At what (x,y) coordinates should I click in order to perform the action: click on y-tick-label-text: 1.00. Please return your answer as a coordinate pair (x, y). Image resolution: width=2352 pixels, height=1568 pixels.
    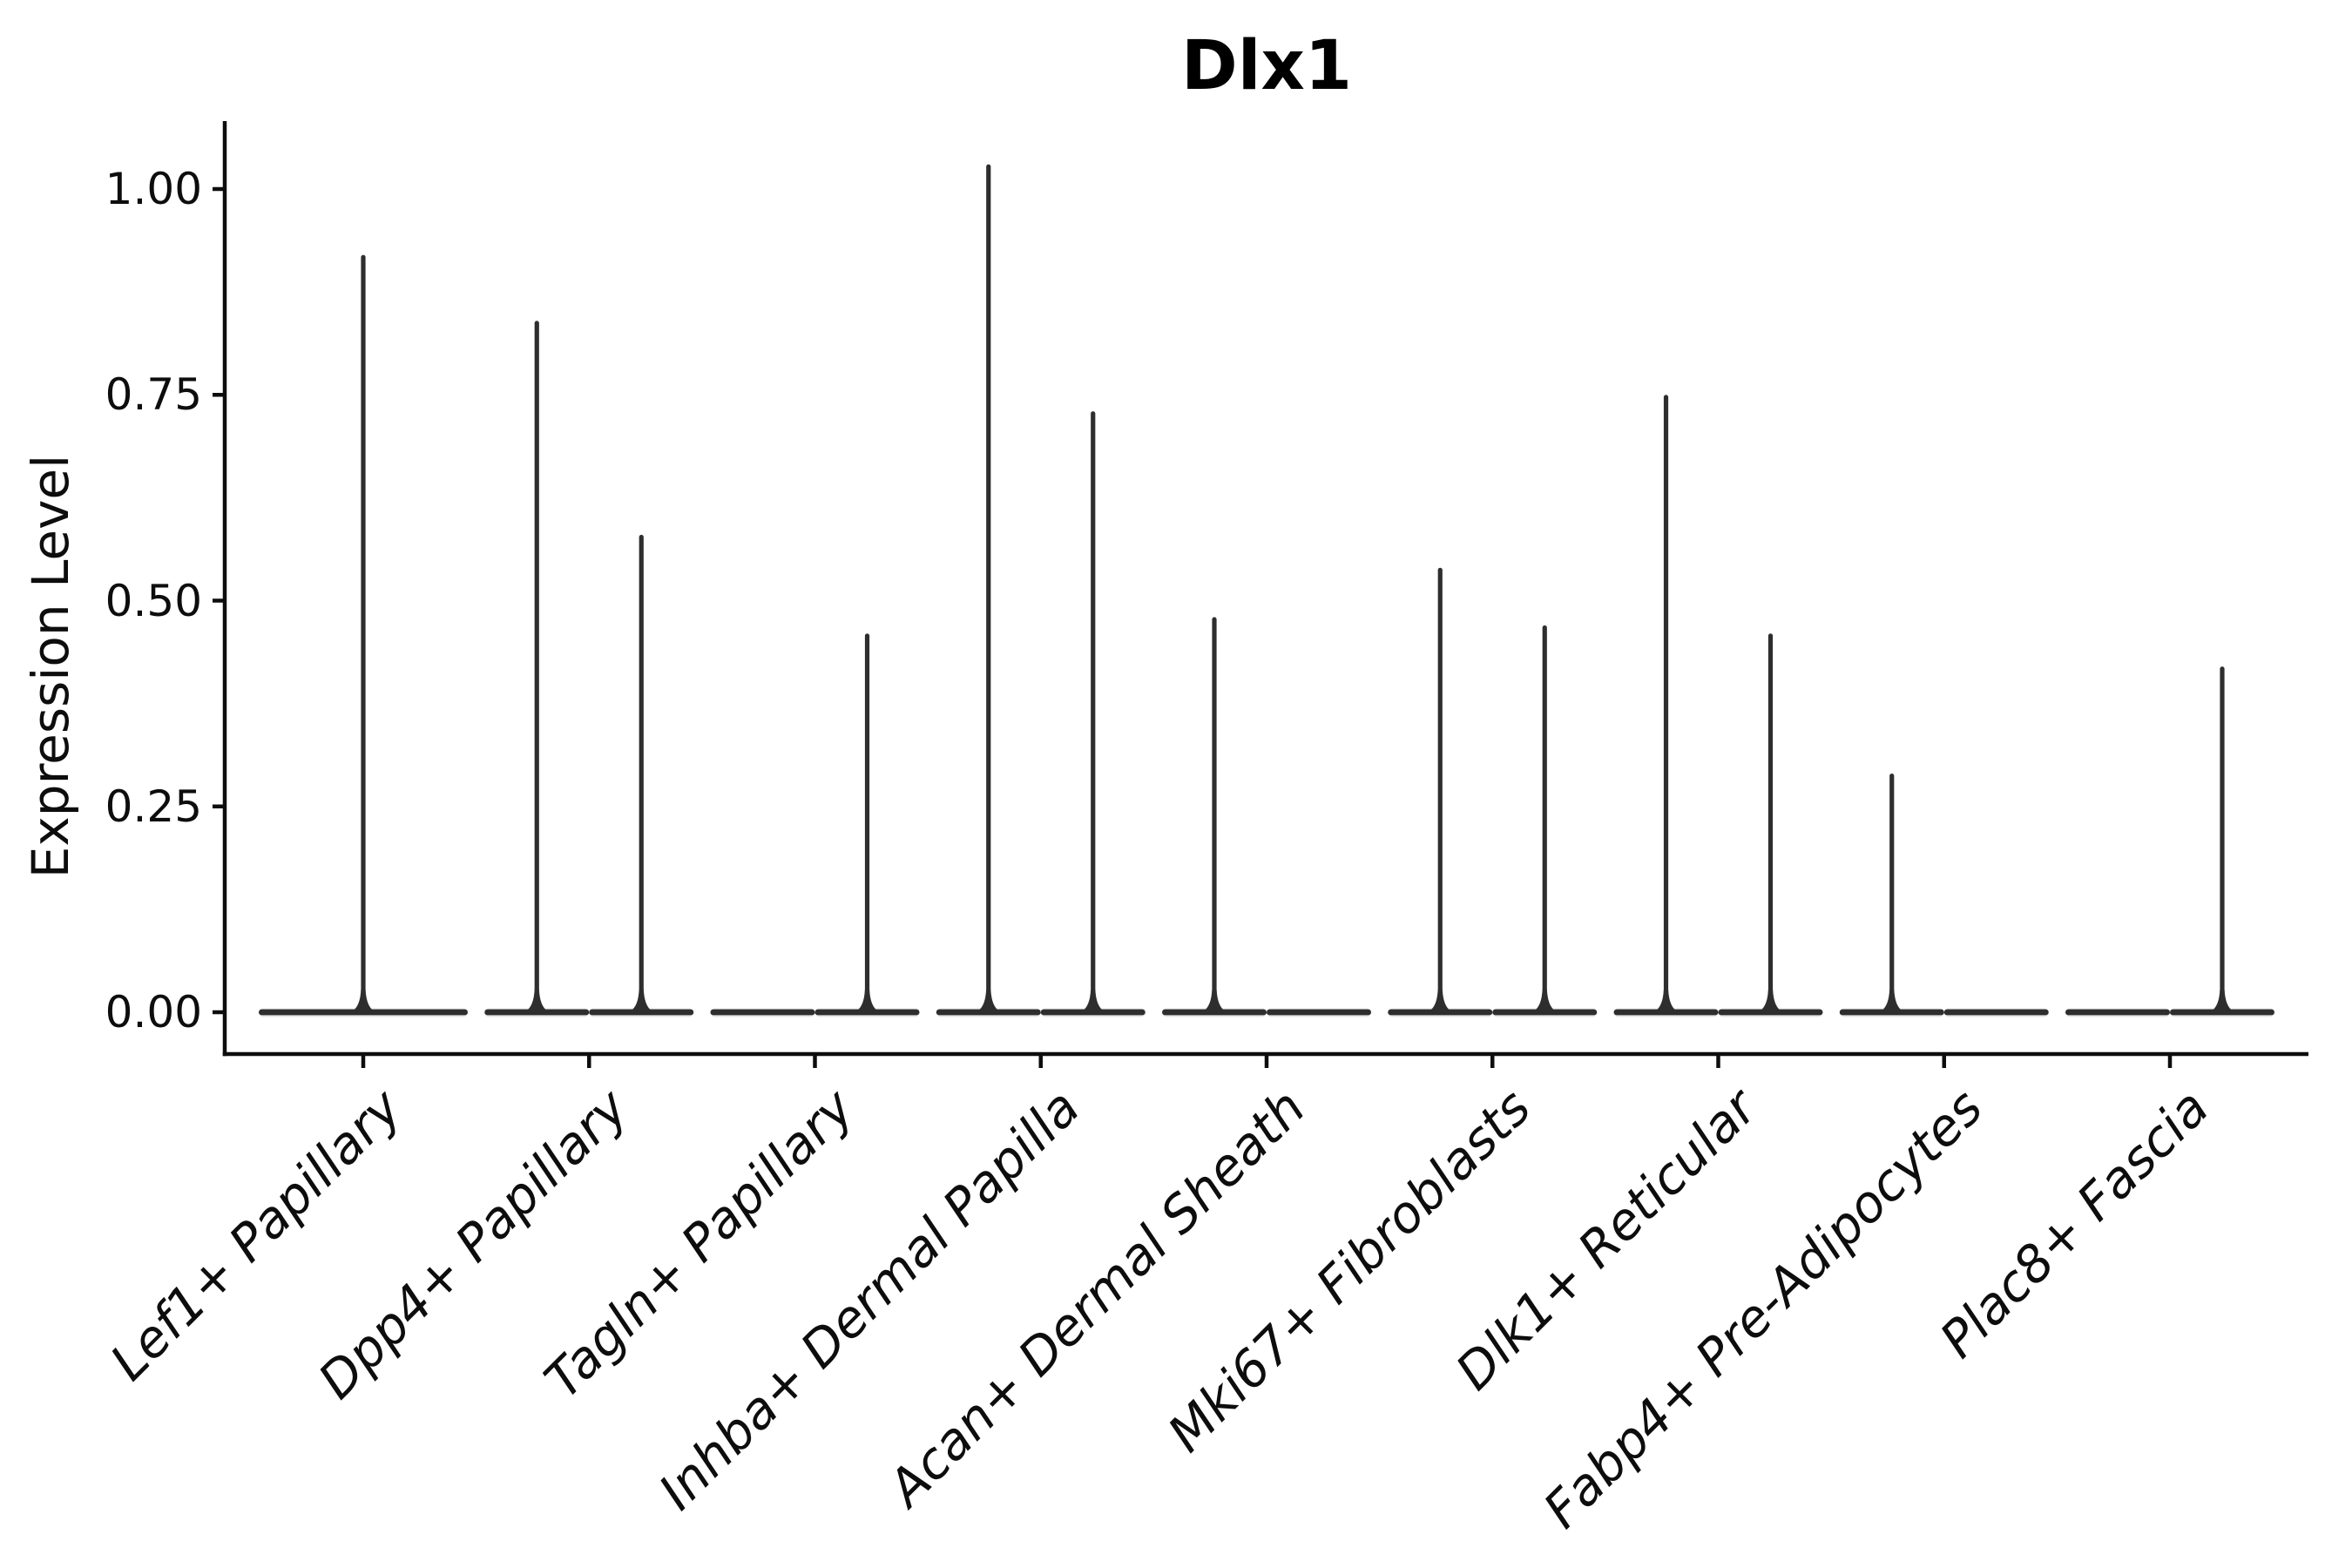
    Looking at the image, I should click on (153, 189).